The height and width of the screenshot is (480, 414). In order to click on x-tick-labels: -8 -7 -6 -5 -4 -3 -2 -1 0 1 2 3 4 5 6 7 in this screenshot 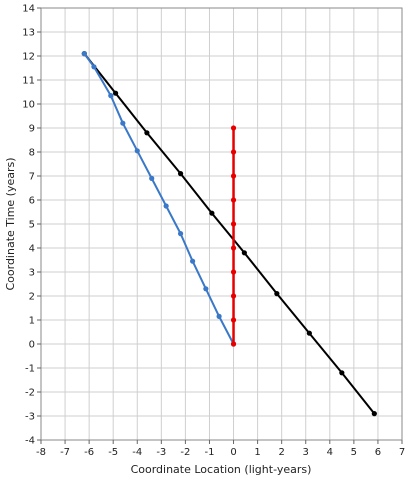, I will do `click(220, 449)`.